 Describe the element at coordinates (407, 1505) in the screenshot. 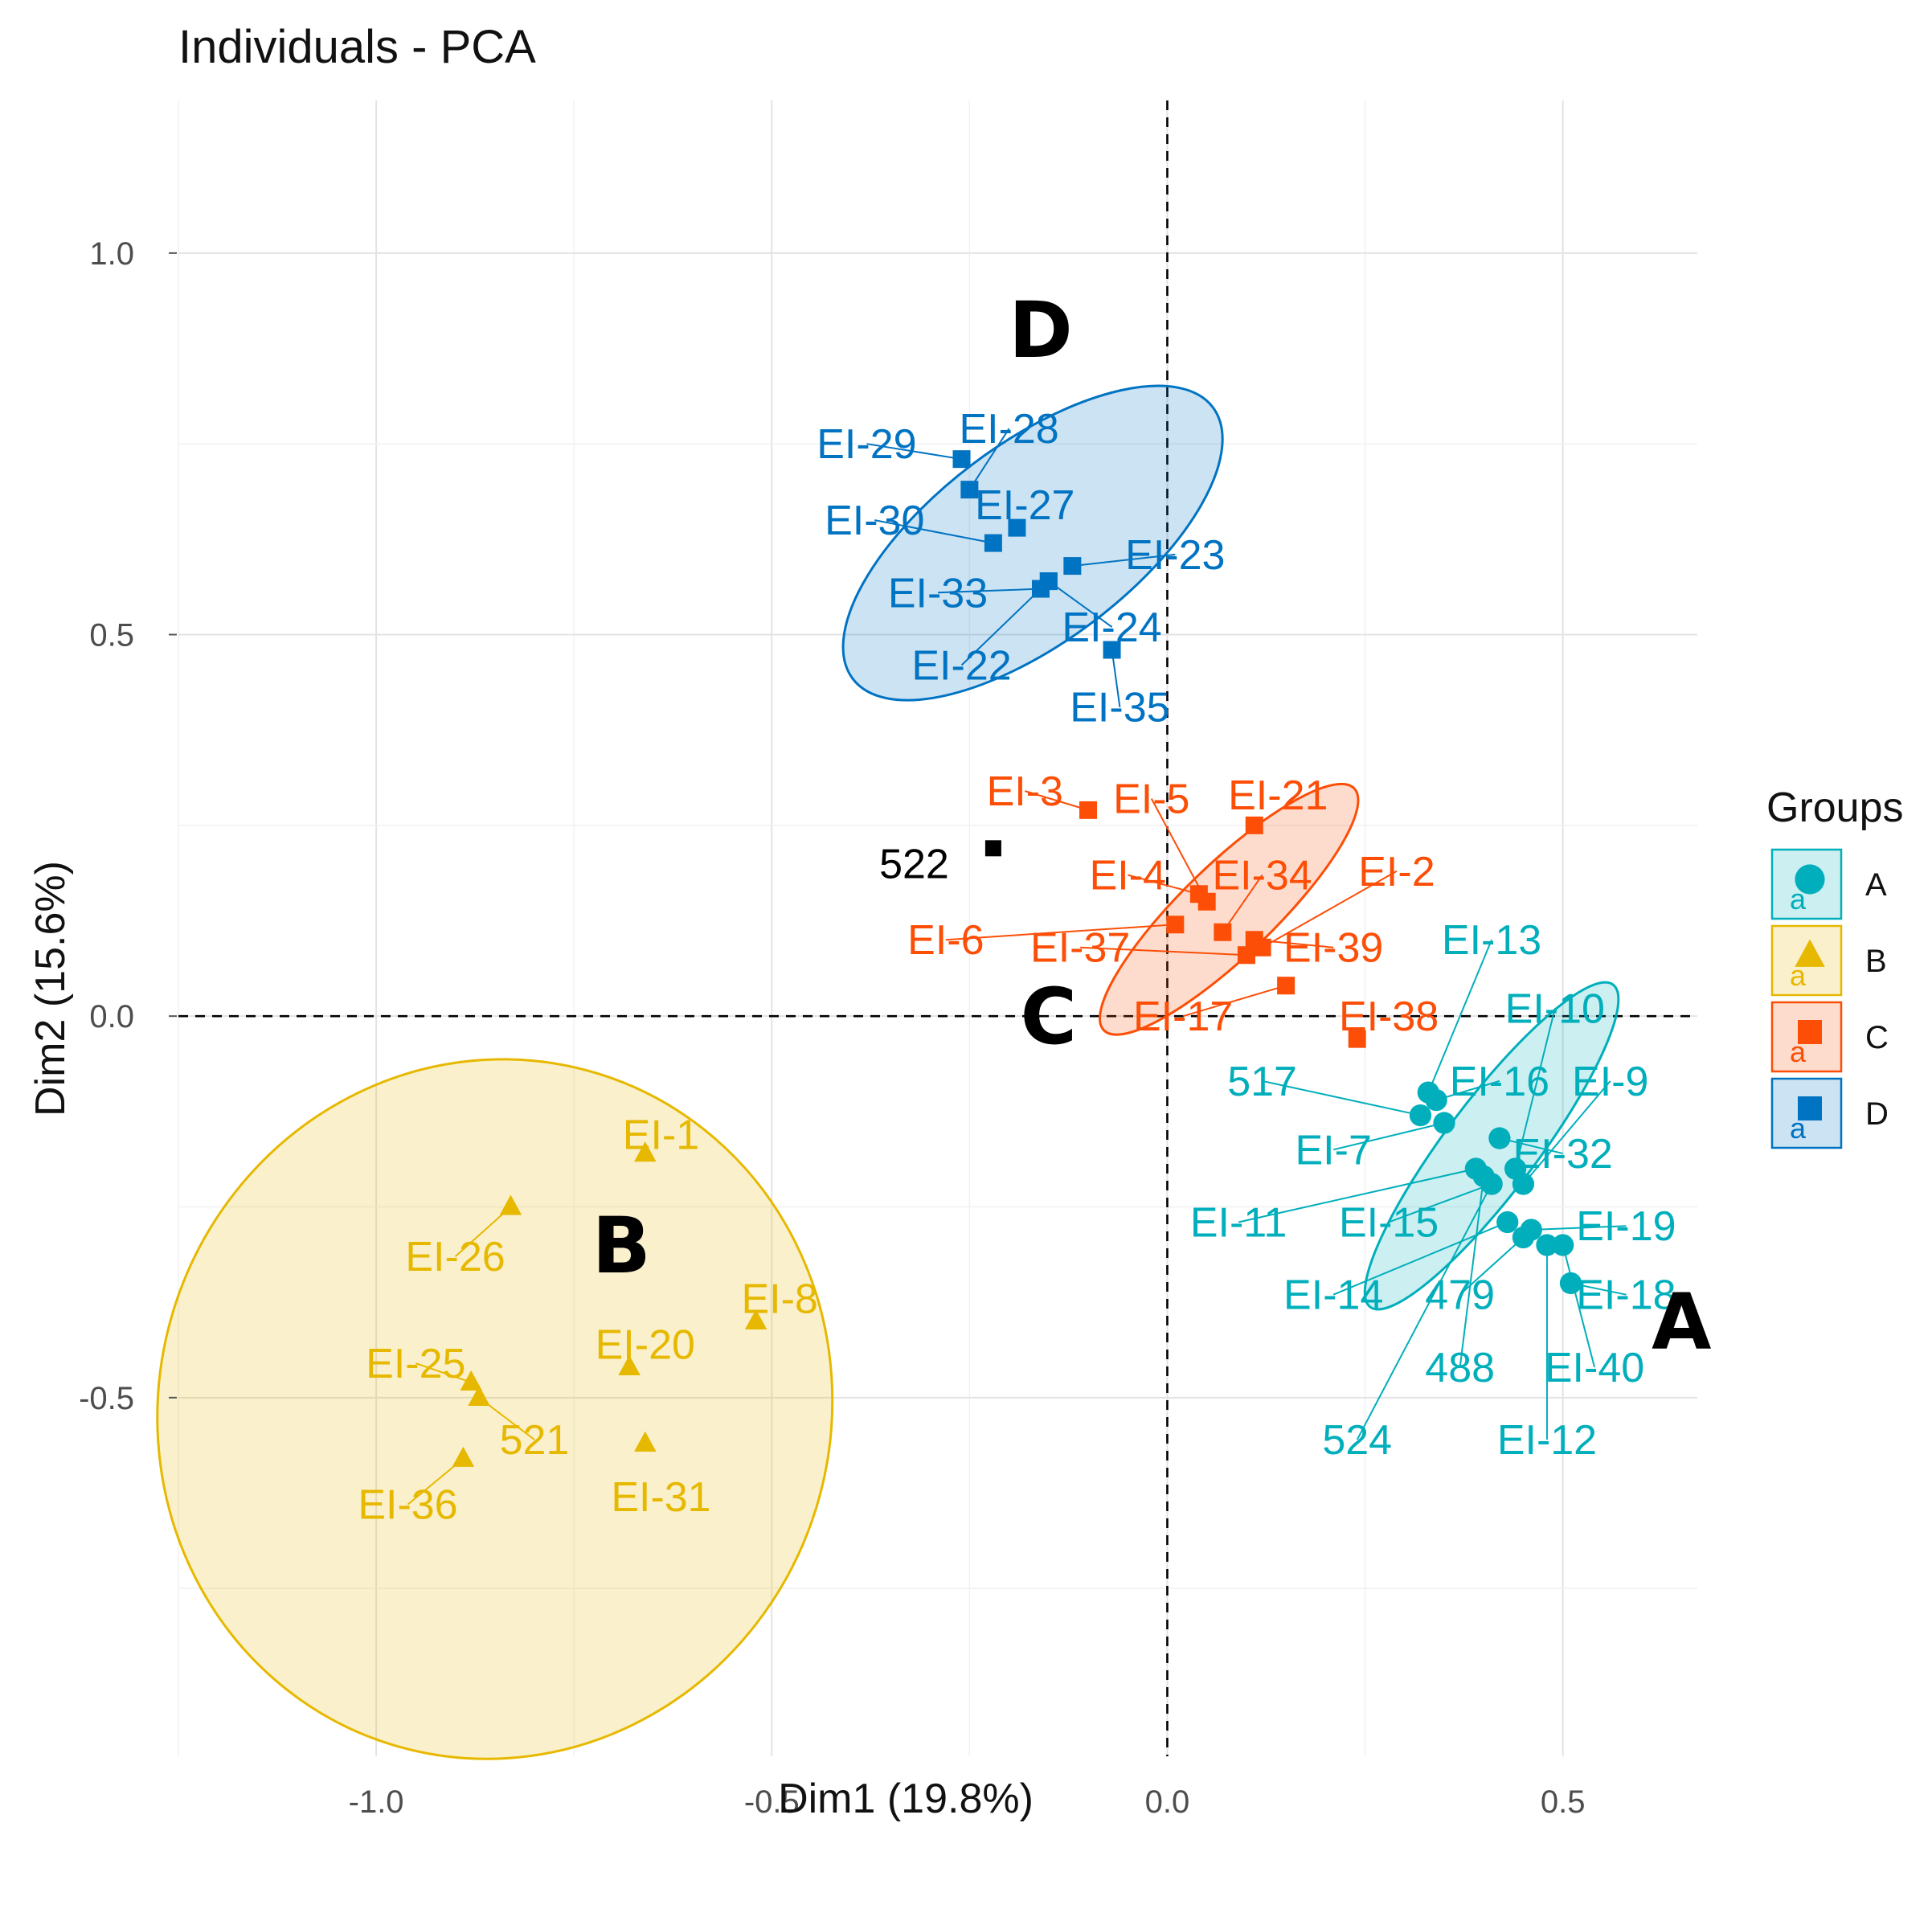

I see `point-label: EI-36` at that location.